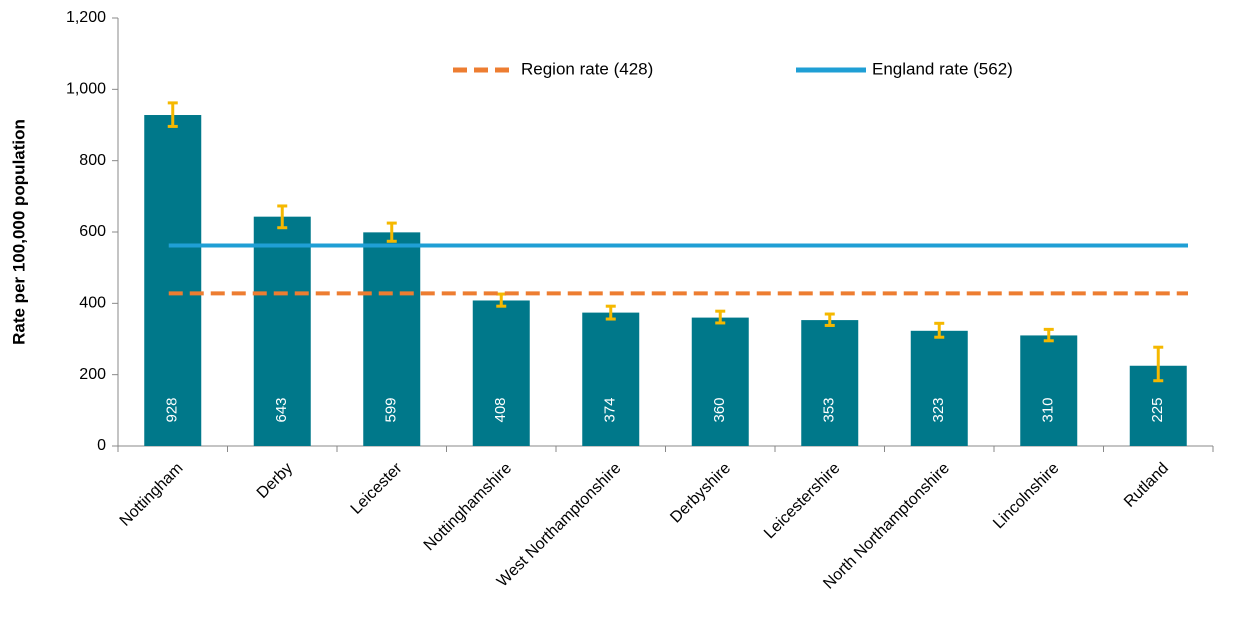 The width and height of the screenshot is (1243, 628). I want to click on x-tick-label: Derby, so click(275, 481).